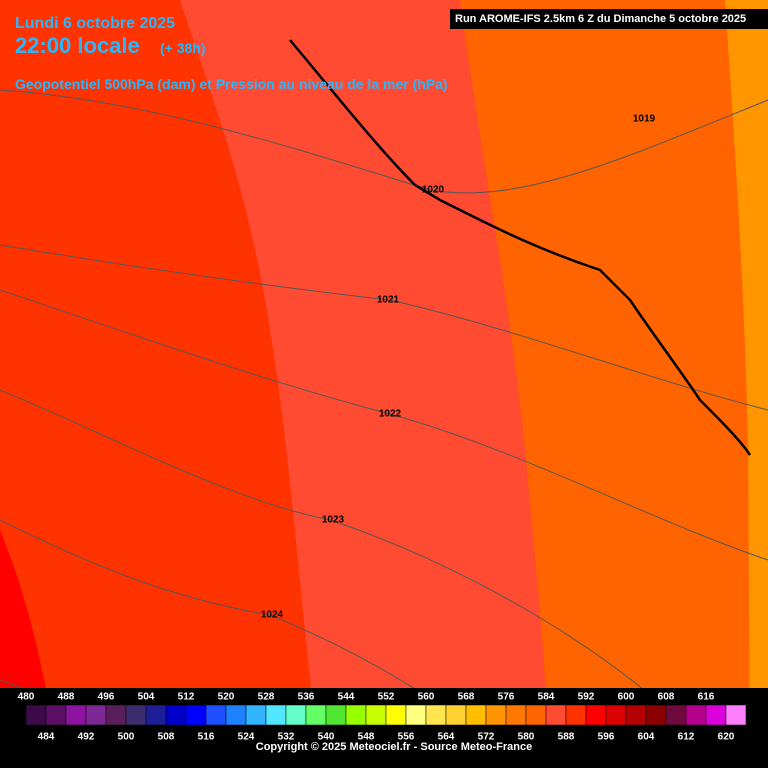 The width and height of the screenshot is (768, 768). I want to click on time: 22:00 locale, so click(77, 45).